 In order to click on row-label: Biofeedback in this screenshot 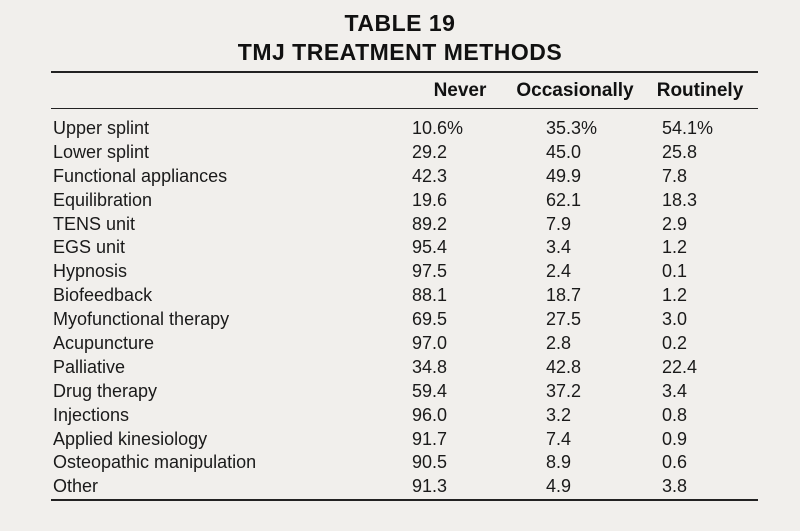, I will do `click(103, 295)`.